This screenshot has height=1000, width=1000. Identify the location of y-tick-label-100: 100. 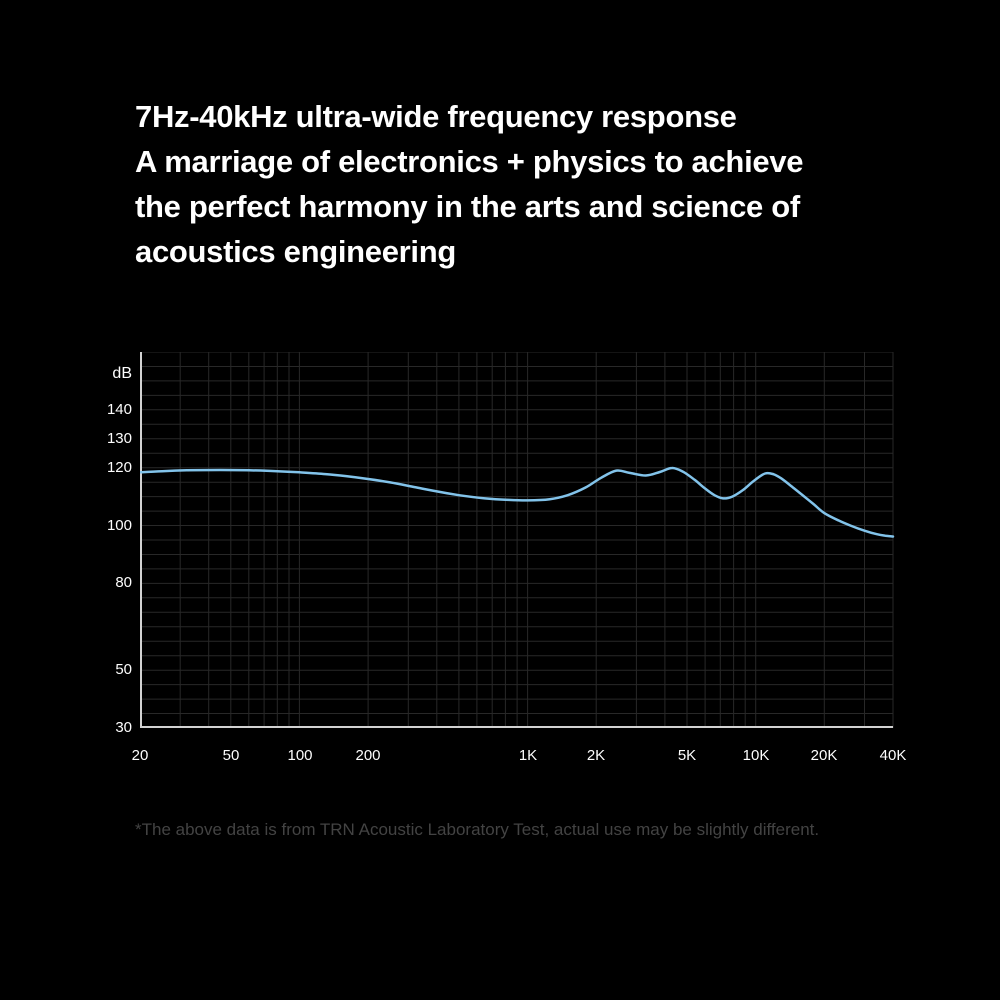
(119, 525).